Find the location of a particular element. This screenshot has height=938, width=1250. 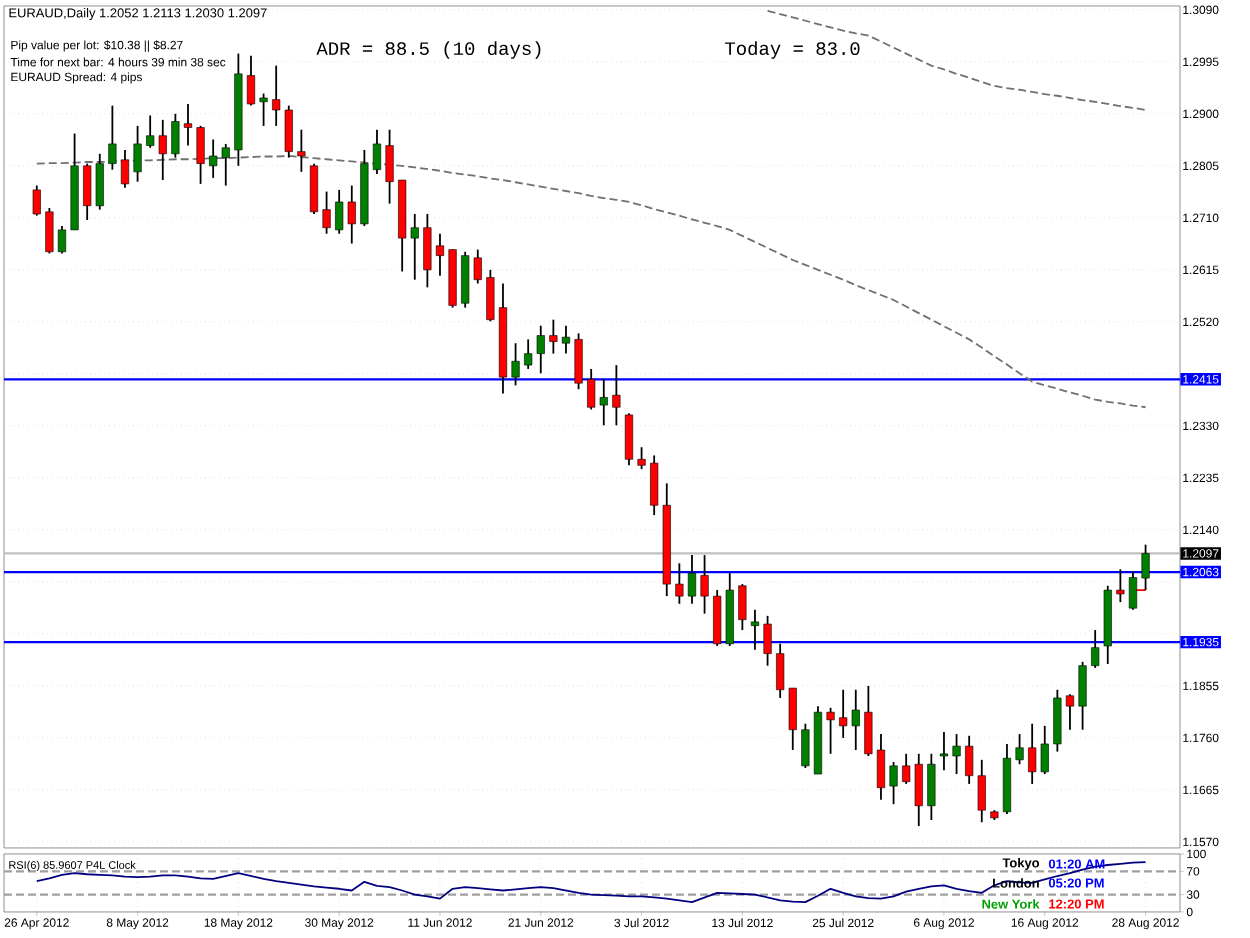

annotation: ADR = 88.5 (10 days) is located at coordinates (428, 50).